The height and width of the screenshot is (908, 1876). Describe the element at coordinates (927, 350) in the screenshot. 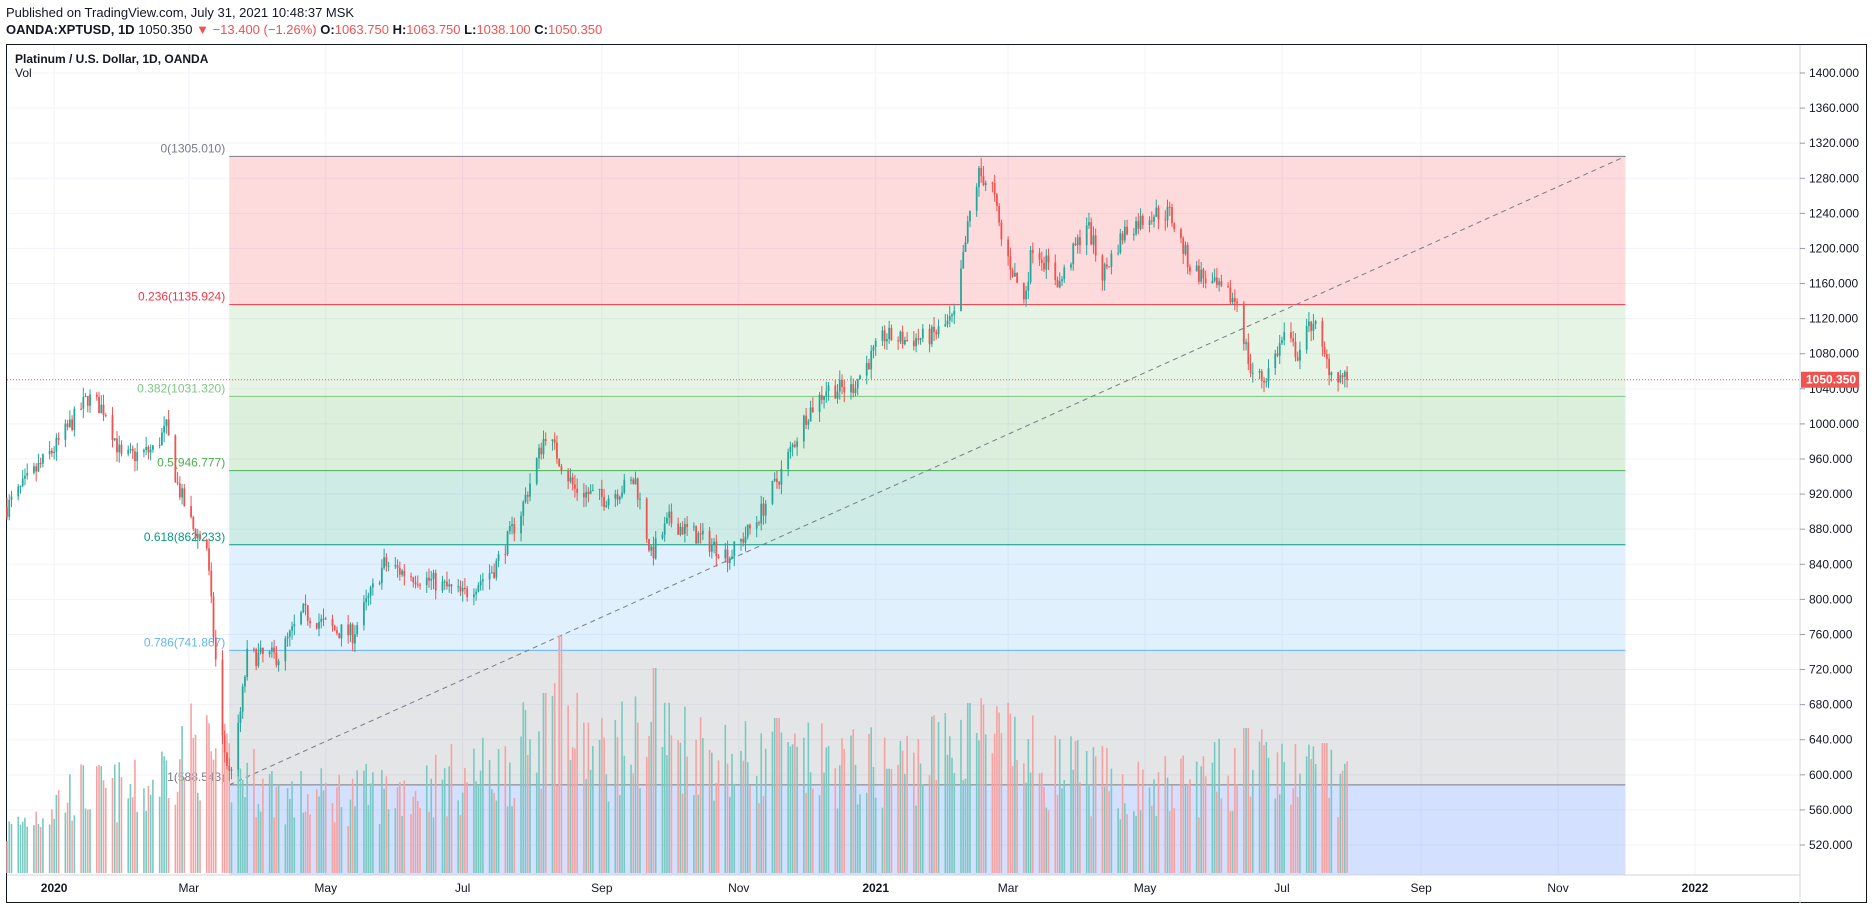

I see `fib-zone` at that location.